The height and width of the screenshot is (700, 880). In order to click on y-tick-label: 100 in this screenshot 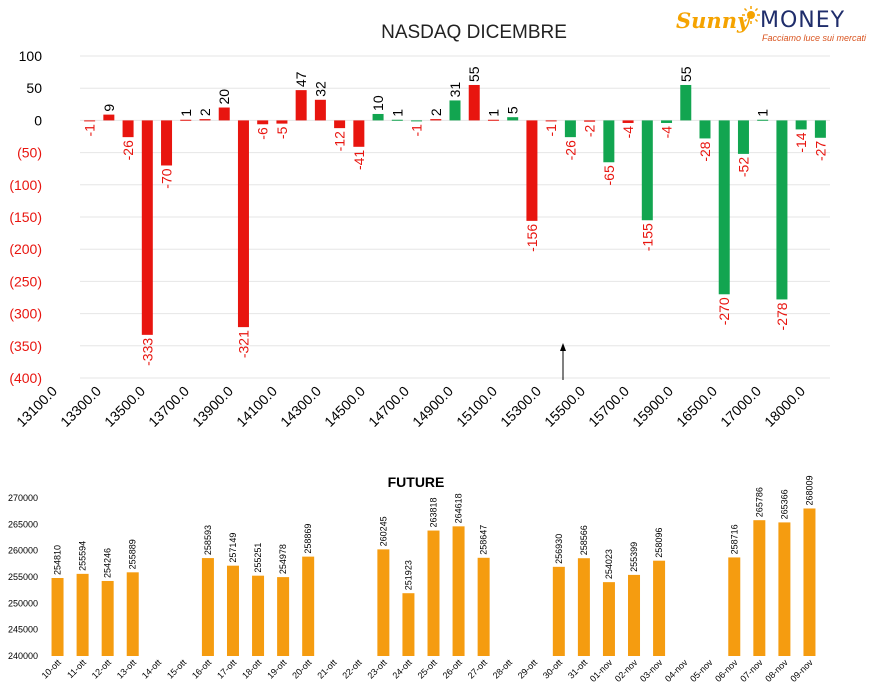, I will do `click(31, 56)`.